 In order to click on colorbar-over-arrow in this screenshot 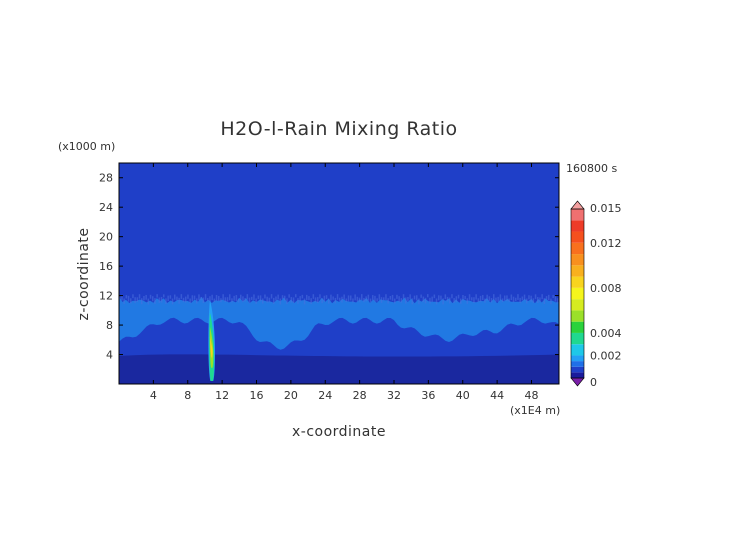, I will do `click(577, 205)`.